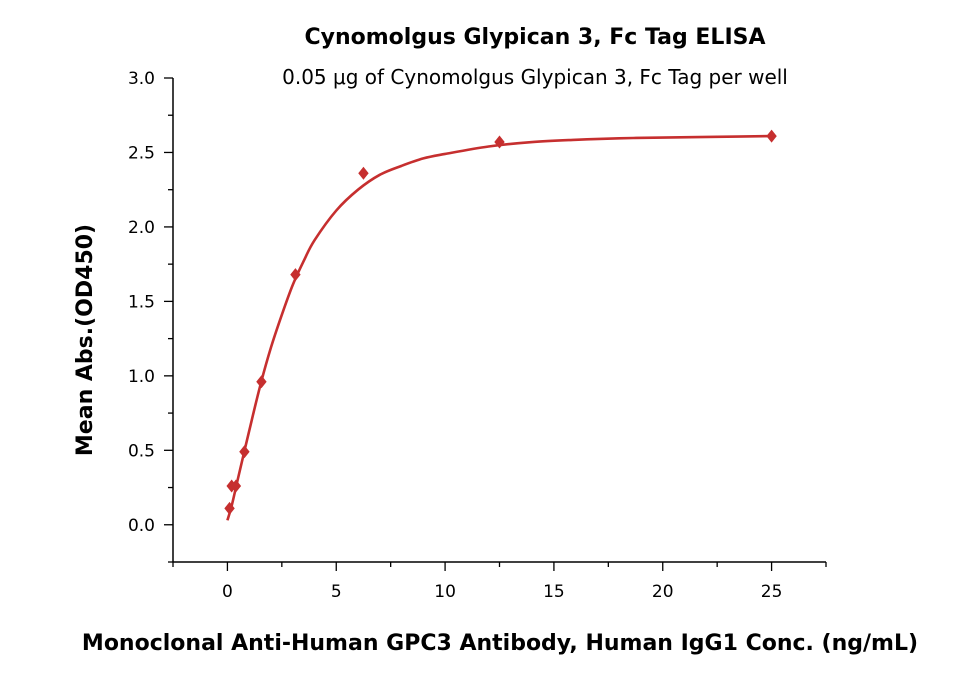 Image resolution: width=960 pixels, height=674 pixels. I want to click on x-tick-label: 5, so click(336, 592).